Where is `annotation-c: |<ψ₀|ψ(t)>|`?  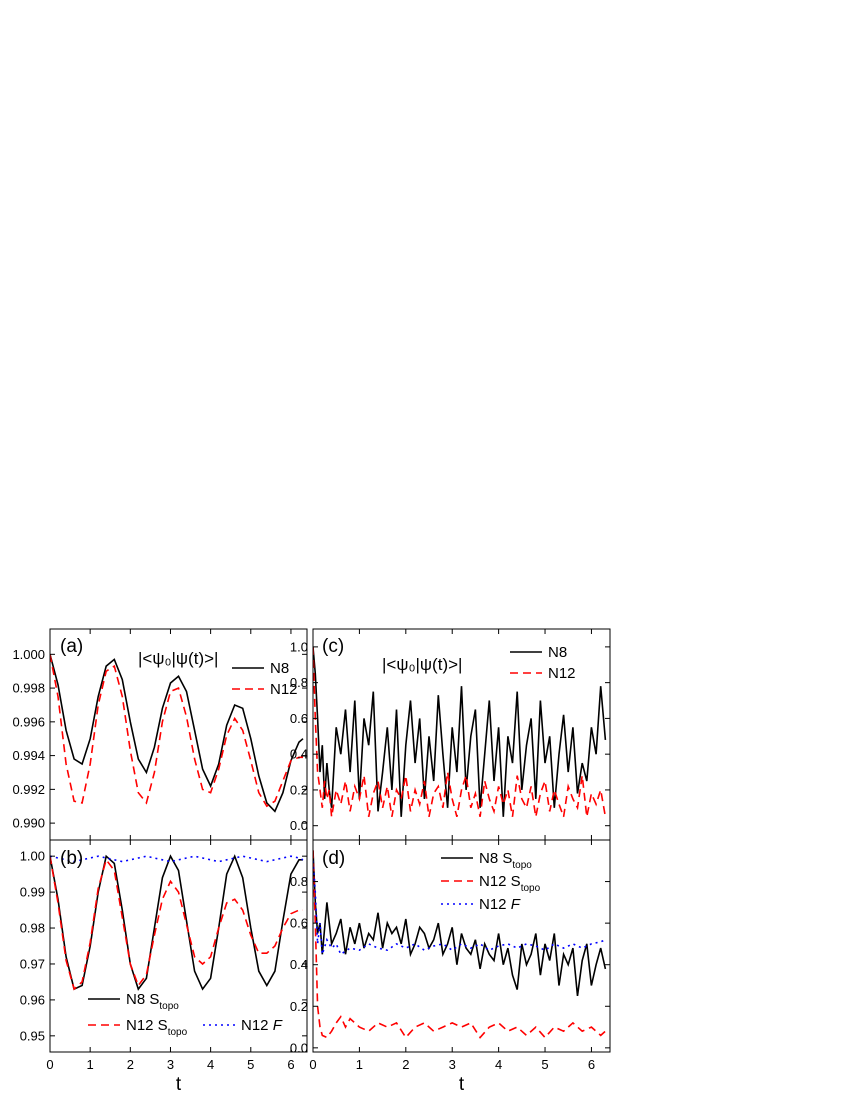
annotation-c: |<ψ₀|ψ(t)>| is located at coordinates (422, 664).